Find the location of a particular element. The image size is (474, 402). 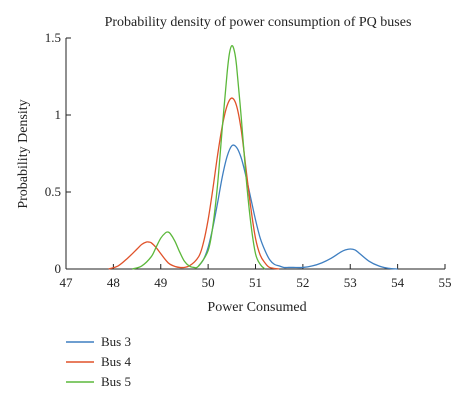

x-tick-label: 48 is located at coordinates (113, 282).